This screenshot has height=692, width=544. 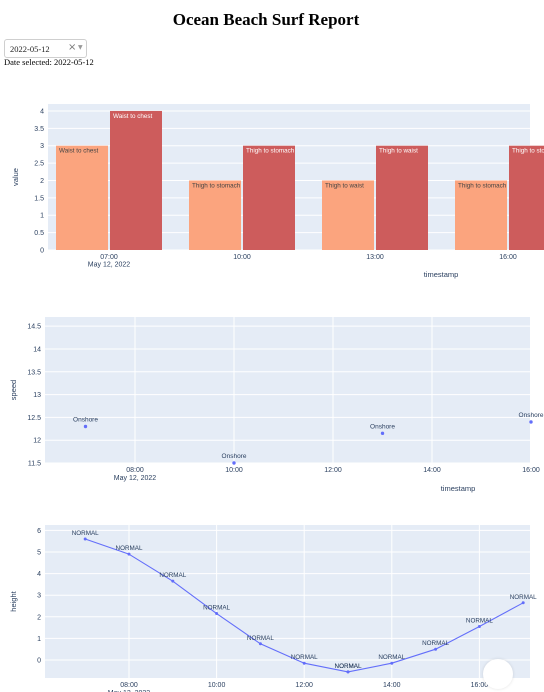 What do you see at coordinates (375, 257) in the screenshot?
I see `x-tick-label: 13:00` at bounding box center [375, 257].